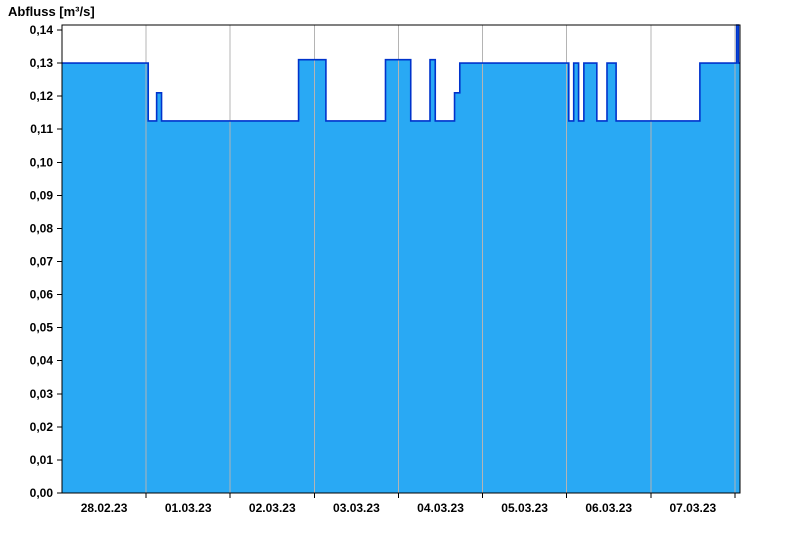 The height and width of the screenshot is (550, 800). Describe the element at coordinates (42, 493) in the screenshot. I see `y-tick-label: 0,00` at that location.